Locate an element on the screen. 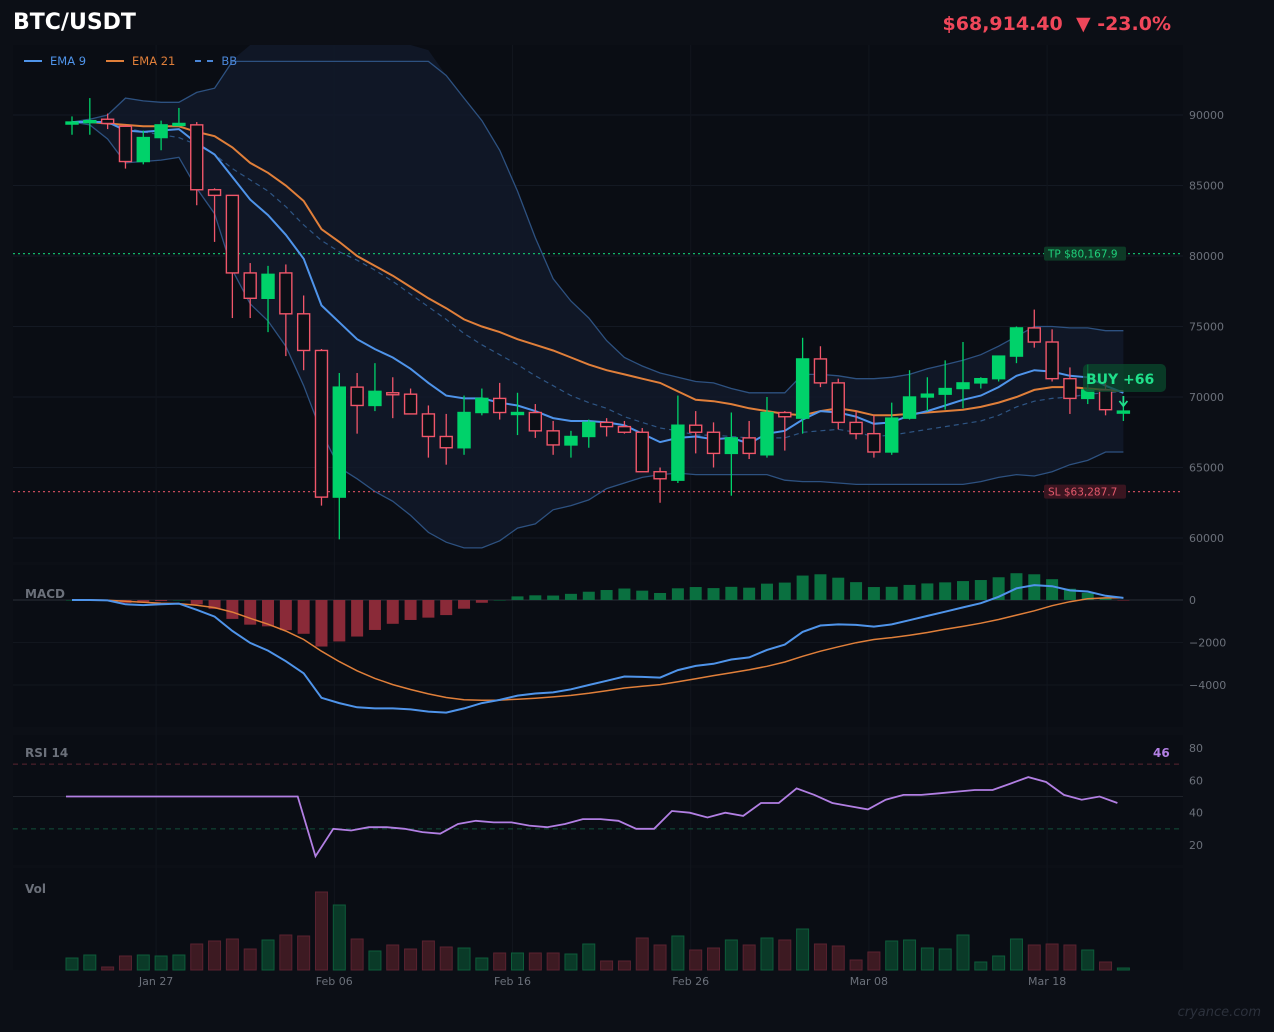 The image size is (1274, 1032). legend-label: BB is located at coordinates (229, 61).